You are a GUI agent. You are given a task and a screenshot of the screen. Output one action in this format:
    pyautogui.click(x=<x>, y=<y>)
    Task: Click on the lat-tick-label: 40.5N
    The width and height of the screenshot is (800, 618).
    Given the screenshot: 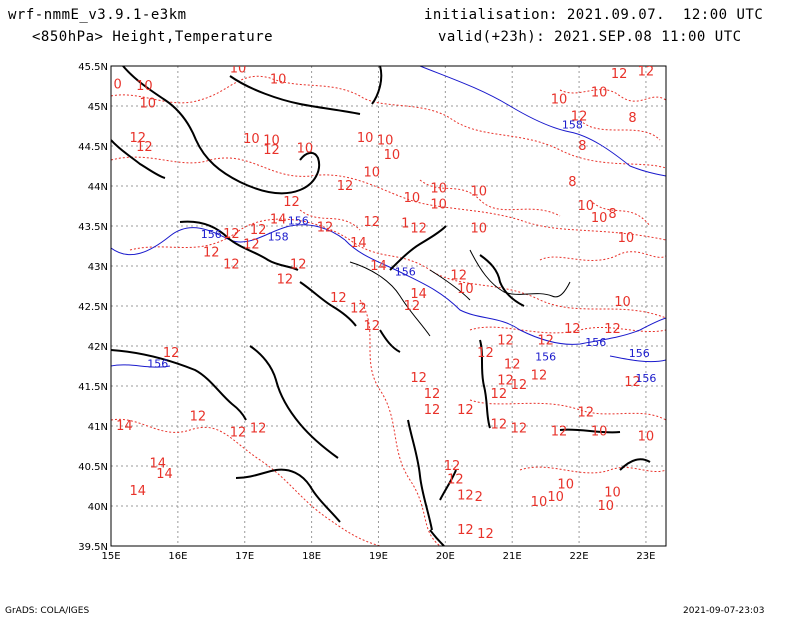 What is the action you would take?
    pyautogui.click(x=93, y=467)
    